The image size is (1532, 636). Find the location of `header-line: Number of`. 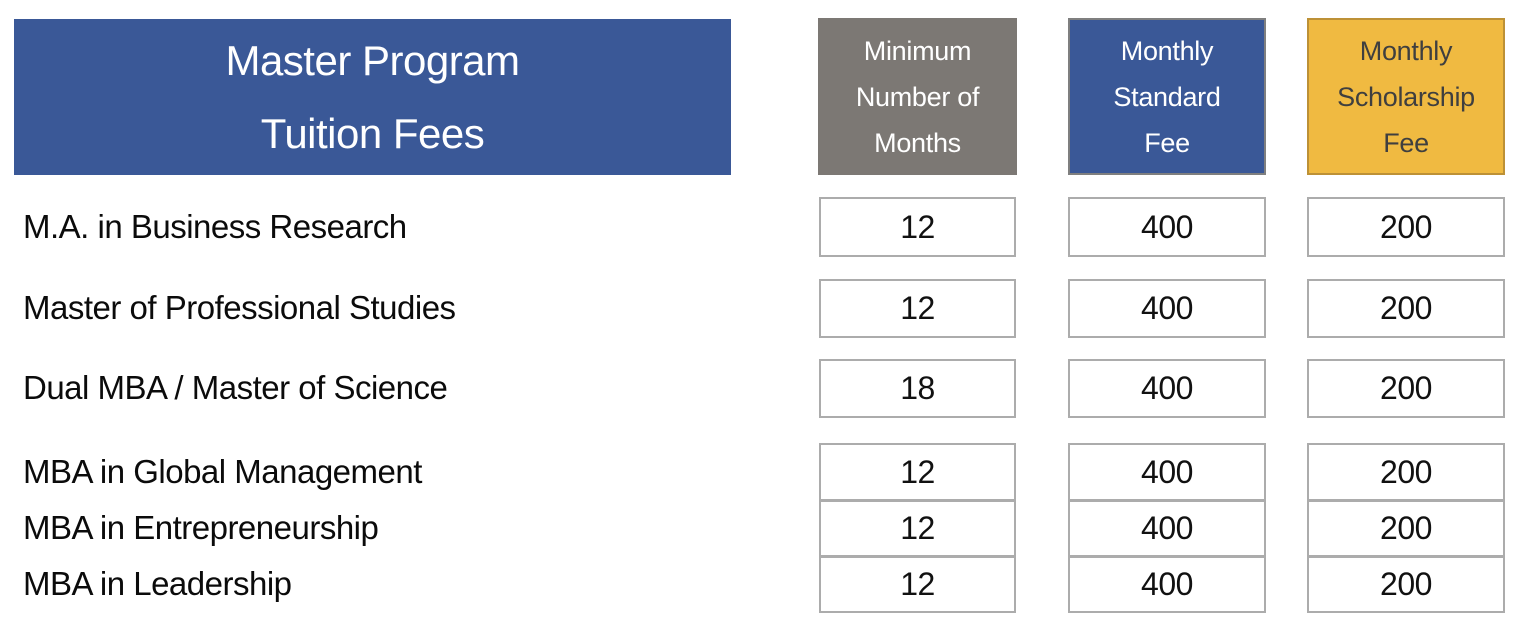

header-line: Number of is located at coordinates (917, 96).